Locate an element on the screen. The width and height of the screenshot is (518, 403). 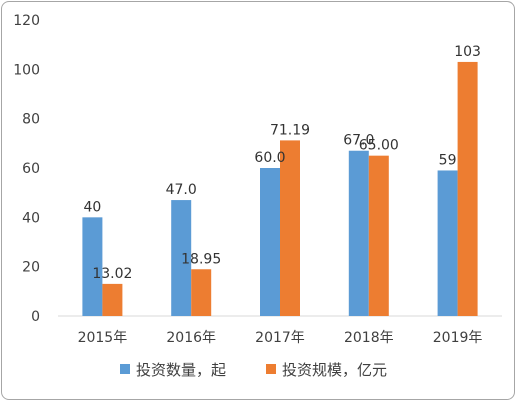
y-tick-label: 0 is located at coordinates (35, 317).